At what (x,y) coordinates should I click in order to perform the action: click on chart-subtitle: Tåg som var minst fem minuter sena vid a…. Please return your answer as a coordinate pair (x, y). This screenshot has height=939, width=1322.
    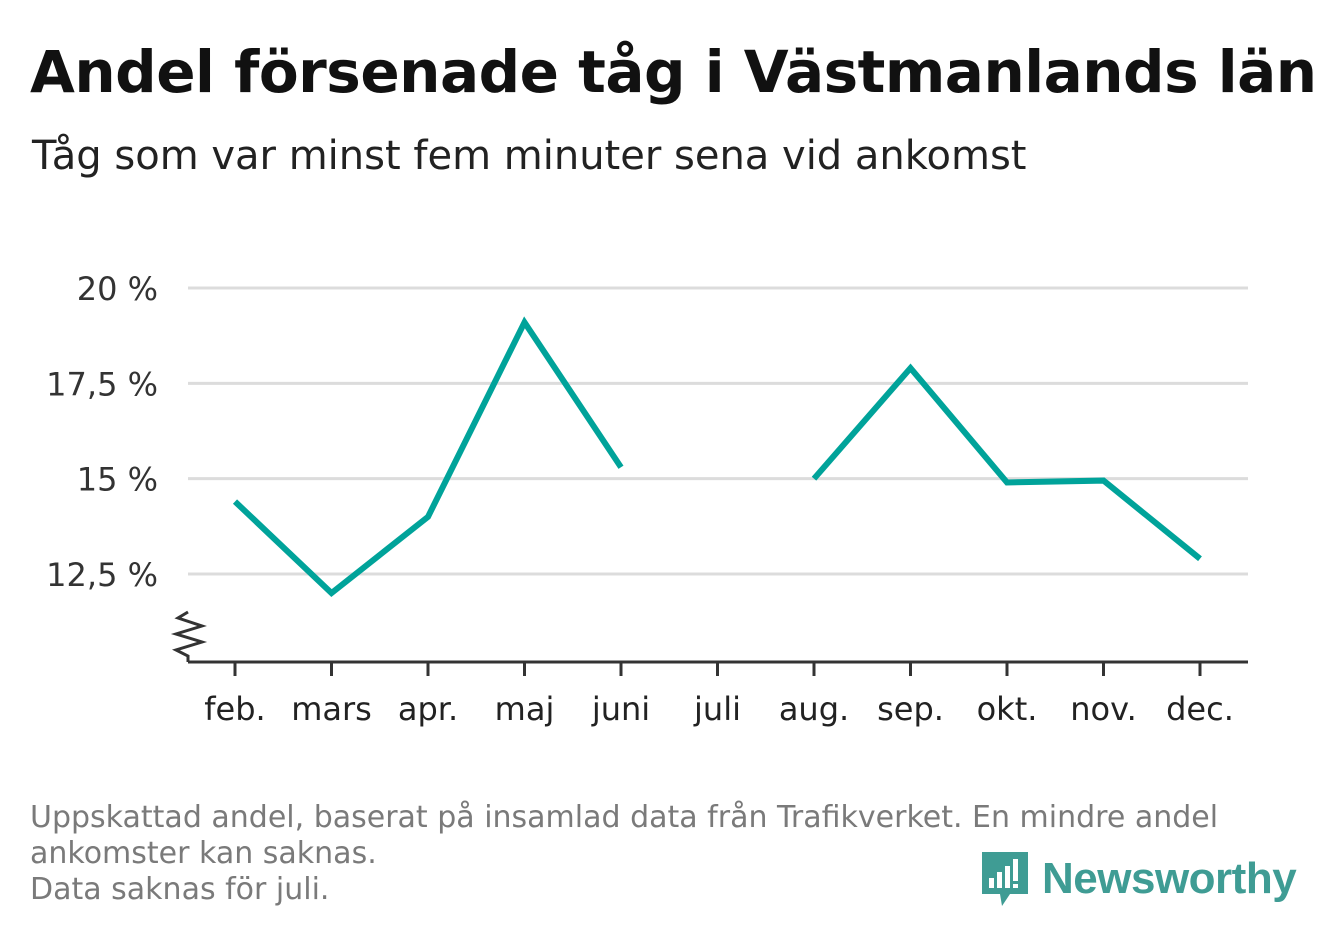
    Looking at the image, I should click on (529, 156).